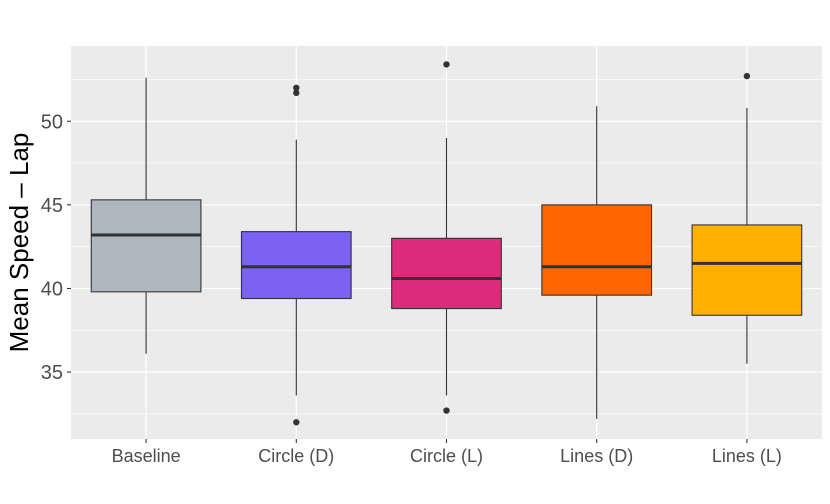  I want to click on y-axis-title: Mean Speed – Lap, so click(19, 243).